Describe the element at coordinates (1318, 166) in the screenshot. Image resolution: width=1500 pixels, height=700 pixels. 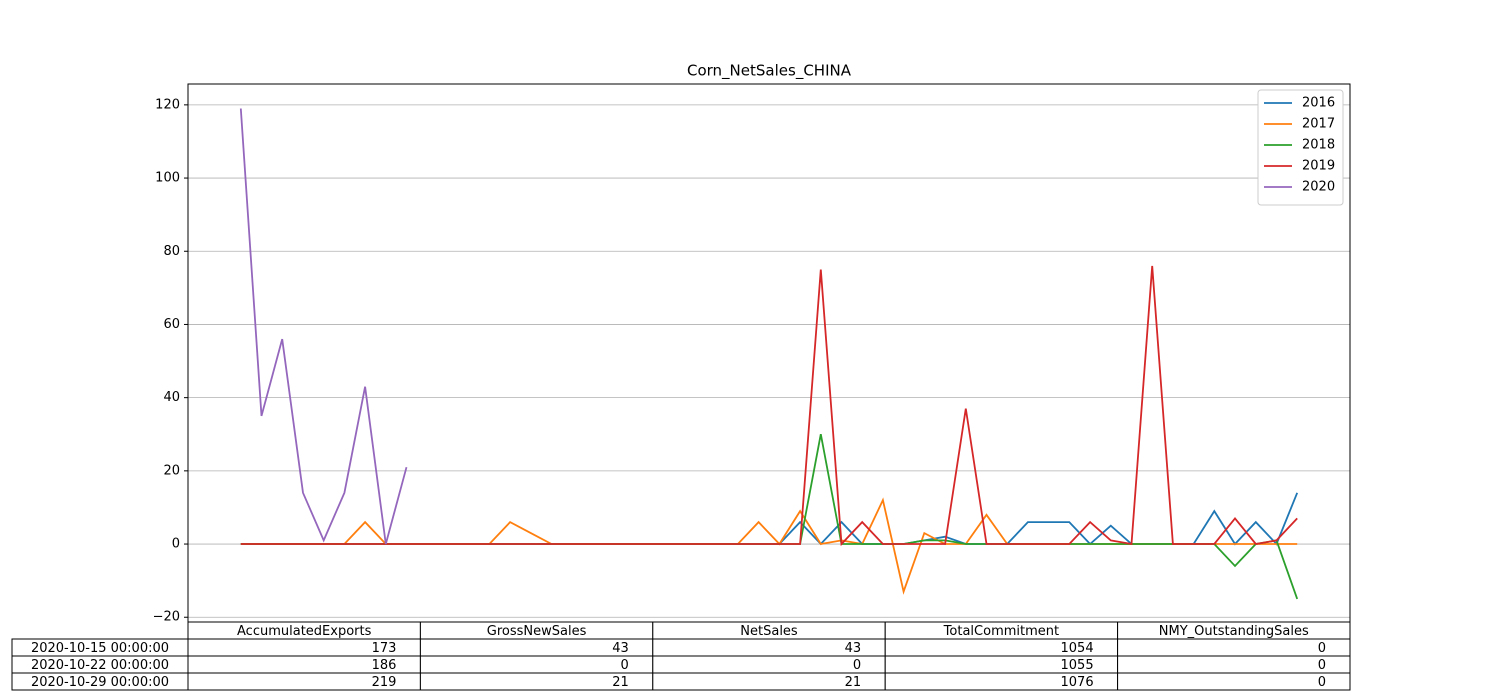
I see `legend-label: 2019` at that location.